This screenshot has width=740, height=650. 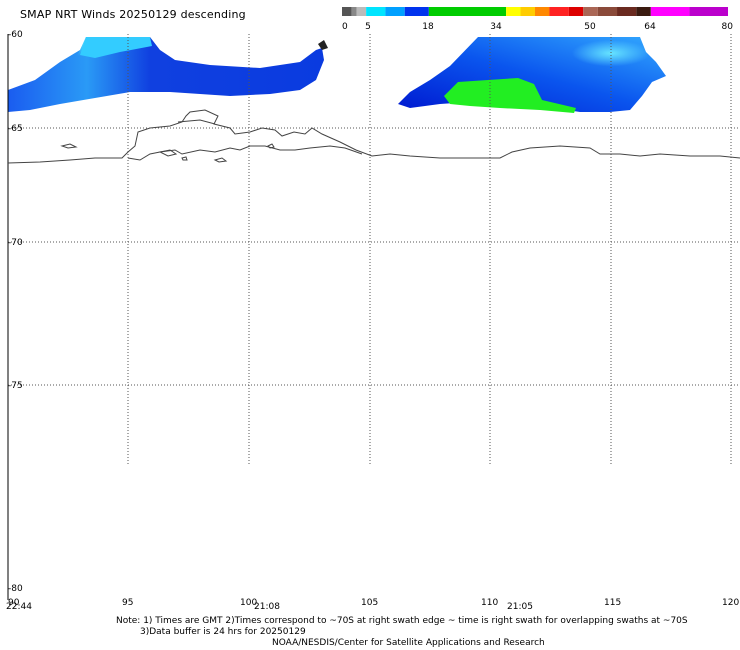 What do you see at coordinates (248, 603) in the screenshot?
I see `lon-label-100: 100` at bounding box center [248, 603].